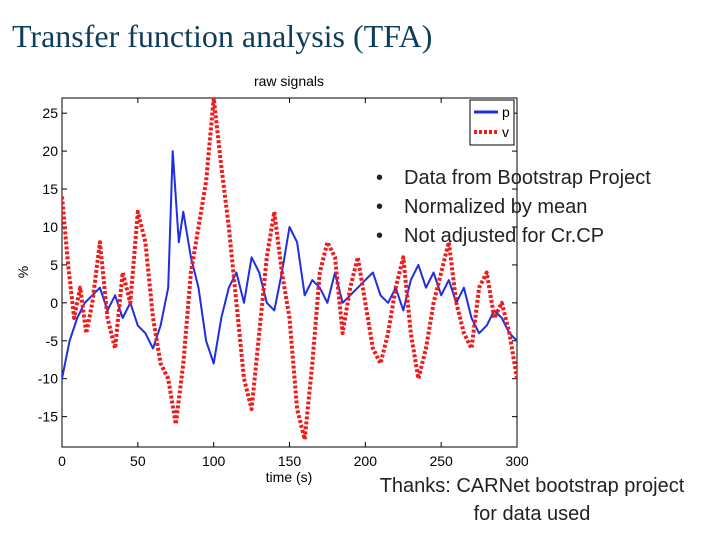 The image size is (720, 540). What do you see at coordinates (52, 341) in the screenshot?
I see `y-tick-label: -5` at bounding box center [52, 341].